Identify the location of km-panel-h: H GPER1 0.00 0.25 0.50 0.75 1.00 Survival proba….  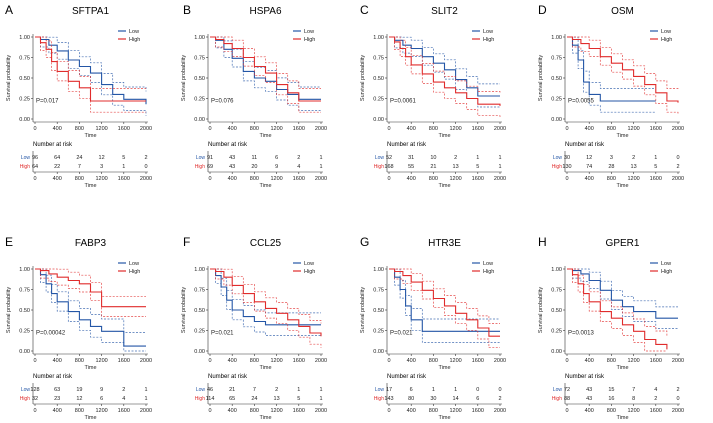
(611, 328).